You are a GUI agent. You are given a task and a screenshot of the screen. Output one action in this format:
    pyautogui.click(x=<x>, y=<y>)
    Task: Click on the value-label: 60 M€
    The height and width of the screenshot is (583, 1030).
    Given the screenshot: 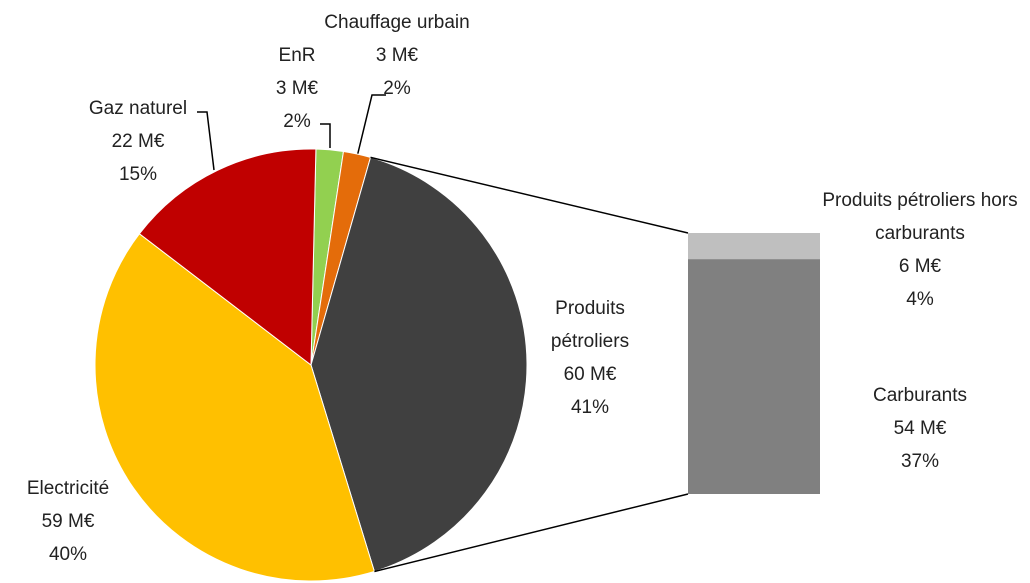 What is the action you would take?
    pyautogui.click(x=590, y=374)
    